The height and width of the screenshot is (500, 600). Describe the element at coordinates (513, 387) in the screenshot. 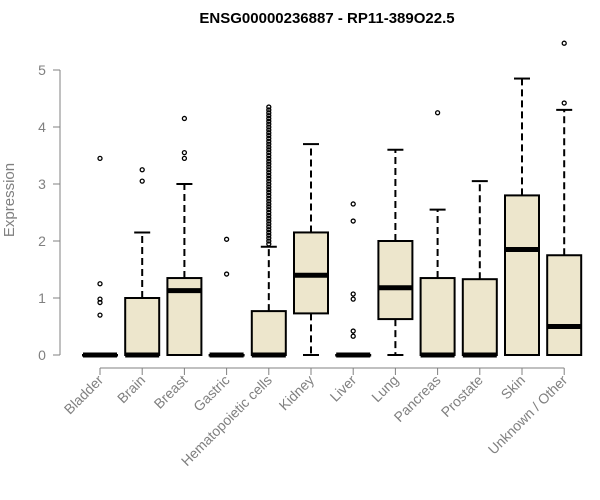

I see `x-tick-label: Skin` at that location.